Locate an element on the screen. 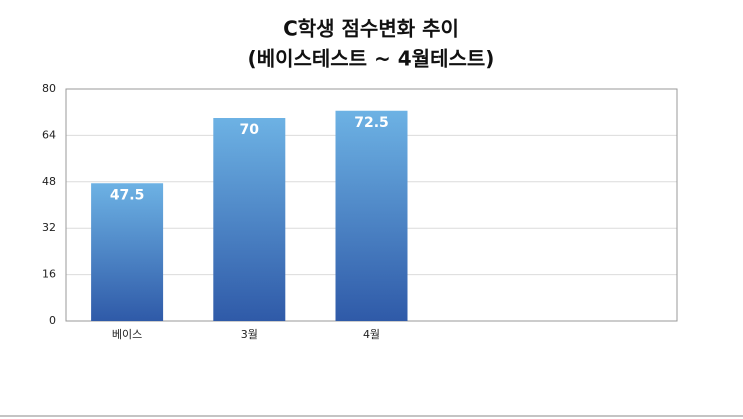 The width and height of the screenshot is (743, 419). value-label: 70 is located at coordinates (250, 130).